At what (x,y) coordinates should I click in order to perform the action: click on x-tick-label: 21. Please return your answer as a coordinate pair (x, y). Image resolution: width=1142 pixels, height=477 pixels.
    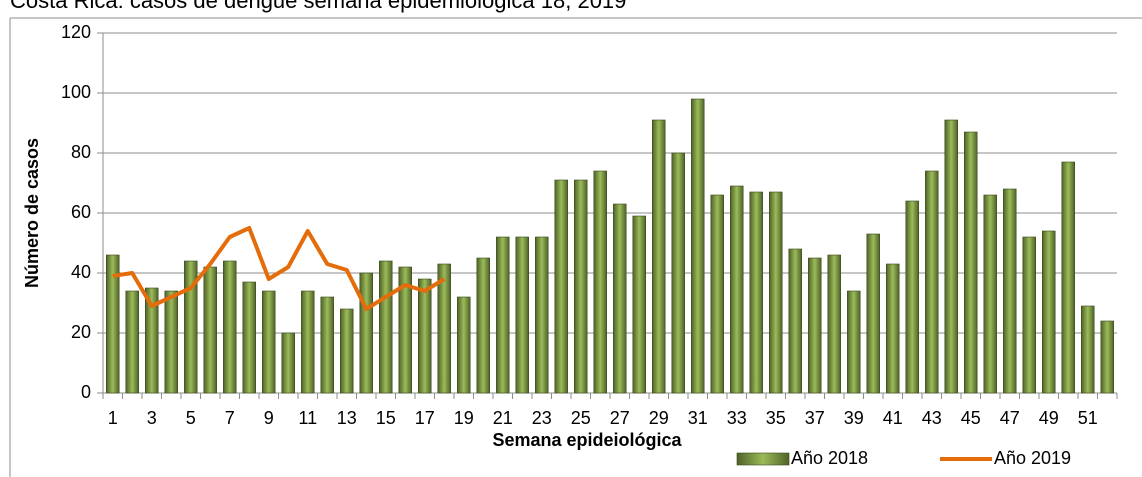
    Looking at the image, I should click on (503, 418).